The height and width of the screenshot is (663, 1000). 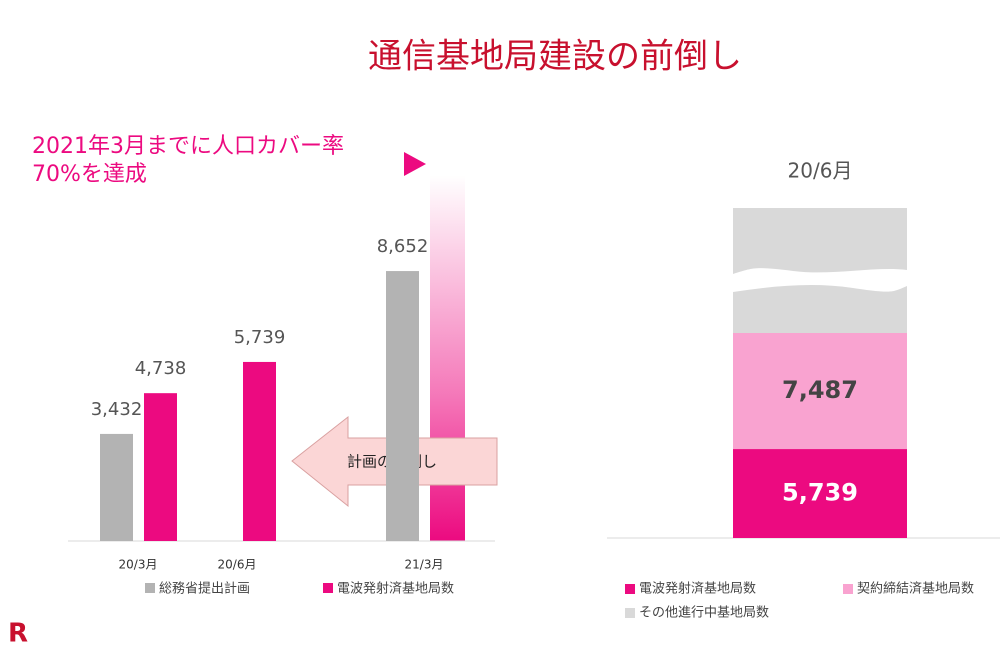 What do you see at coordinates (704, 613) in the screenshot?
I see `legend-label: その他進行中基地局数` at bounding box center [704, 613].